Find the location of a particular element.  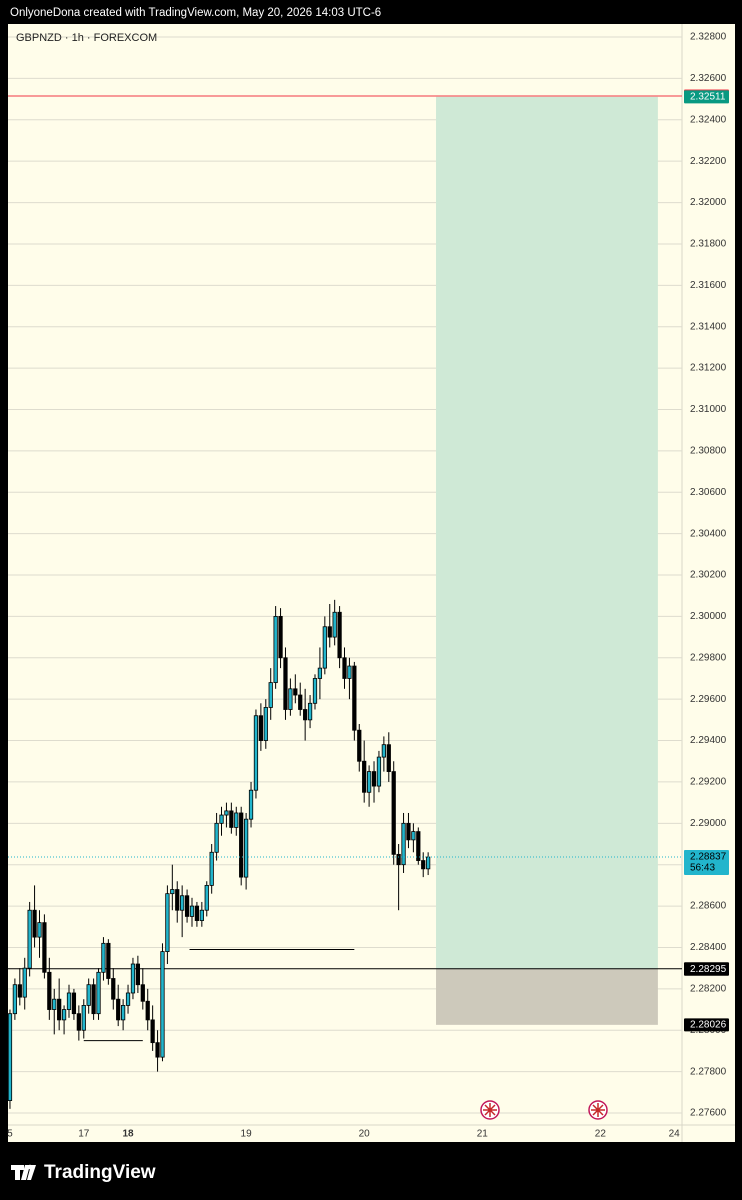

y-tick-label: 2.31400 is located at coordinates (708, 326).